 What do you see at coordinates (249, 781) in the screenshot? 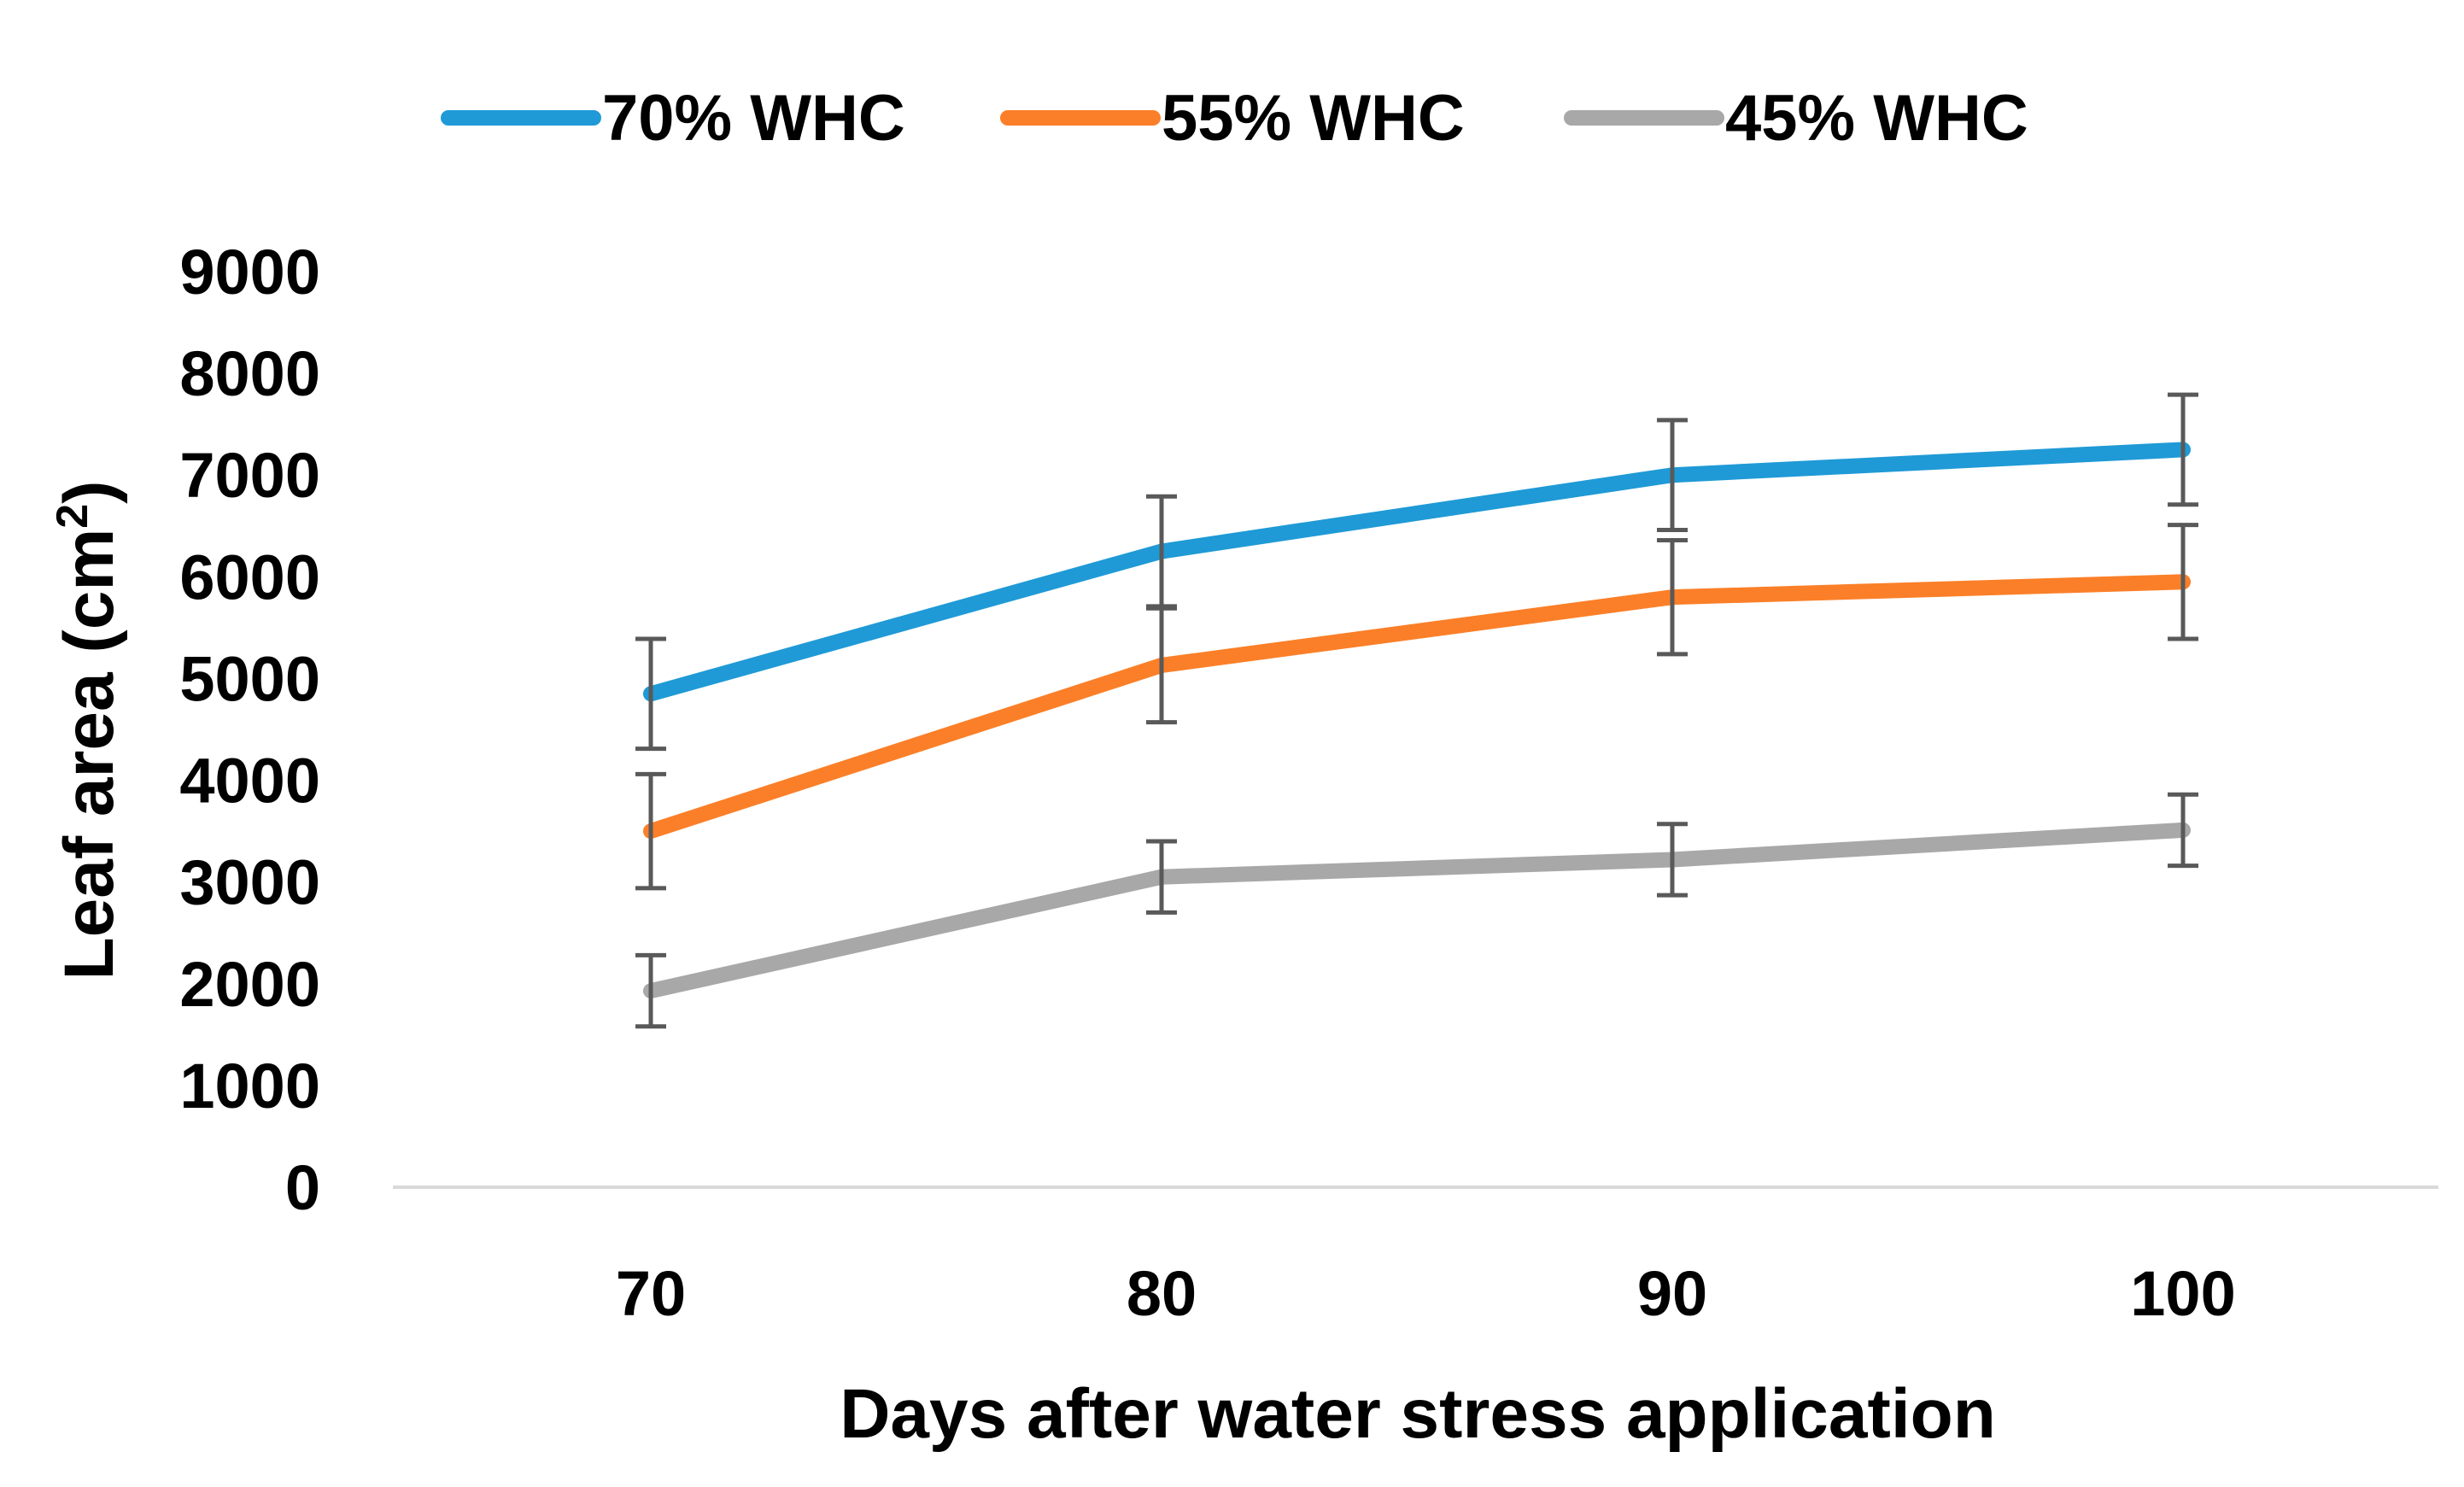
I see `y-tick-label: 4000` at bounding box center [249, 781].